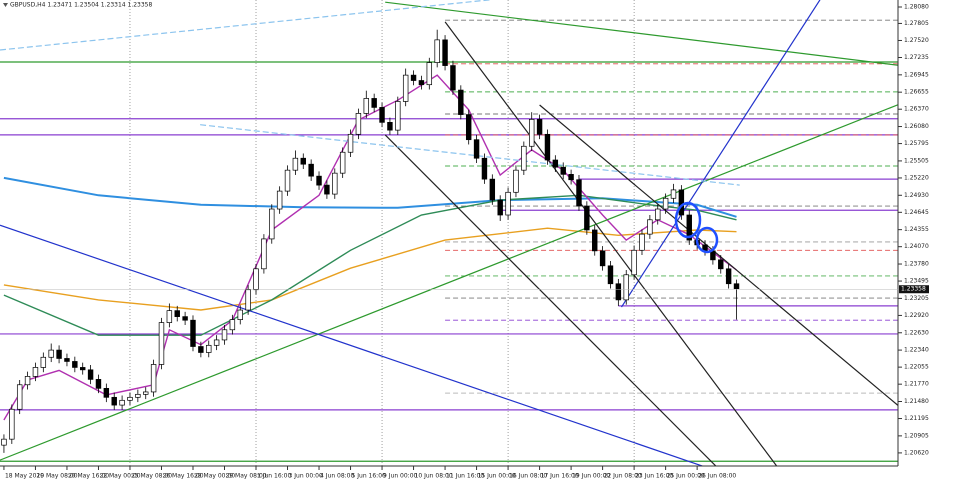  Describe the element at coordinates (916, 435) in the screenshot. I see `y-tick-label: 1.20905` at that location.